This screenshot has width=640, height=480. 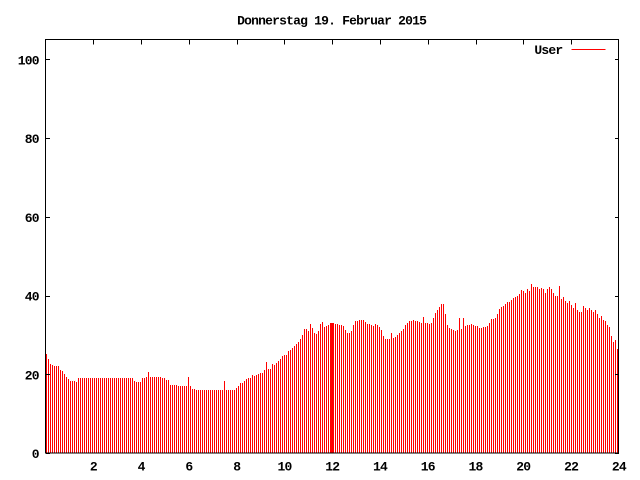 I want to click on svg-text: 40, so click(x=32, y=297).